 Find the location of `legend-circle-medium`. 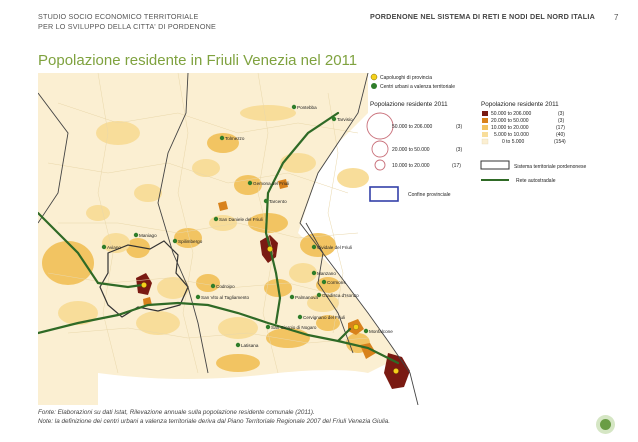

legend-circle-medium is located at coordinates (380, 149).